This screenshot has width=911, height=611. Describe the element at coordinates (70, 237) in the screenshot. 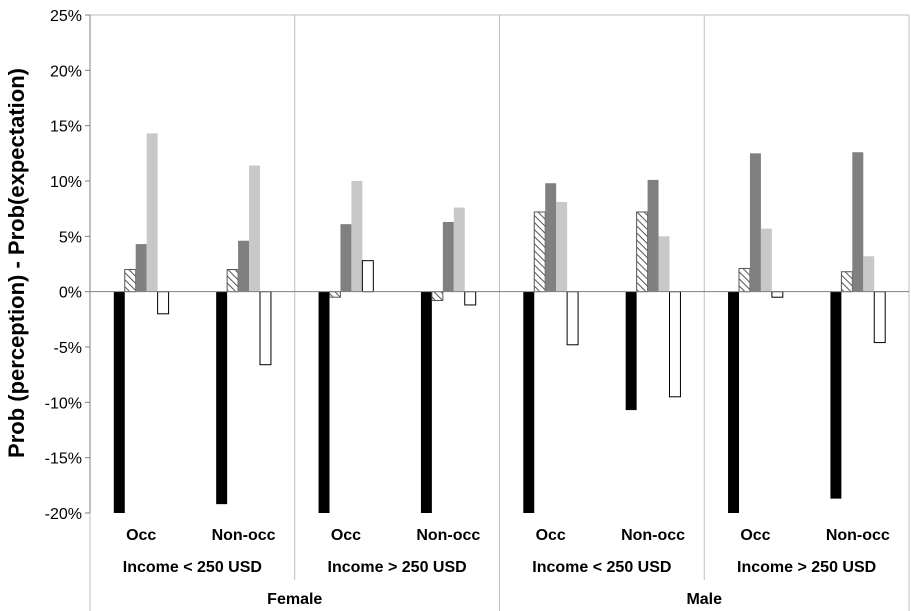

I see `y-tick-label: 5%` at that location.